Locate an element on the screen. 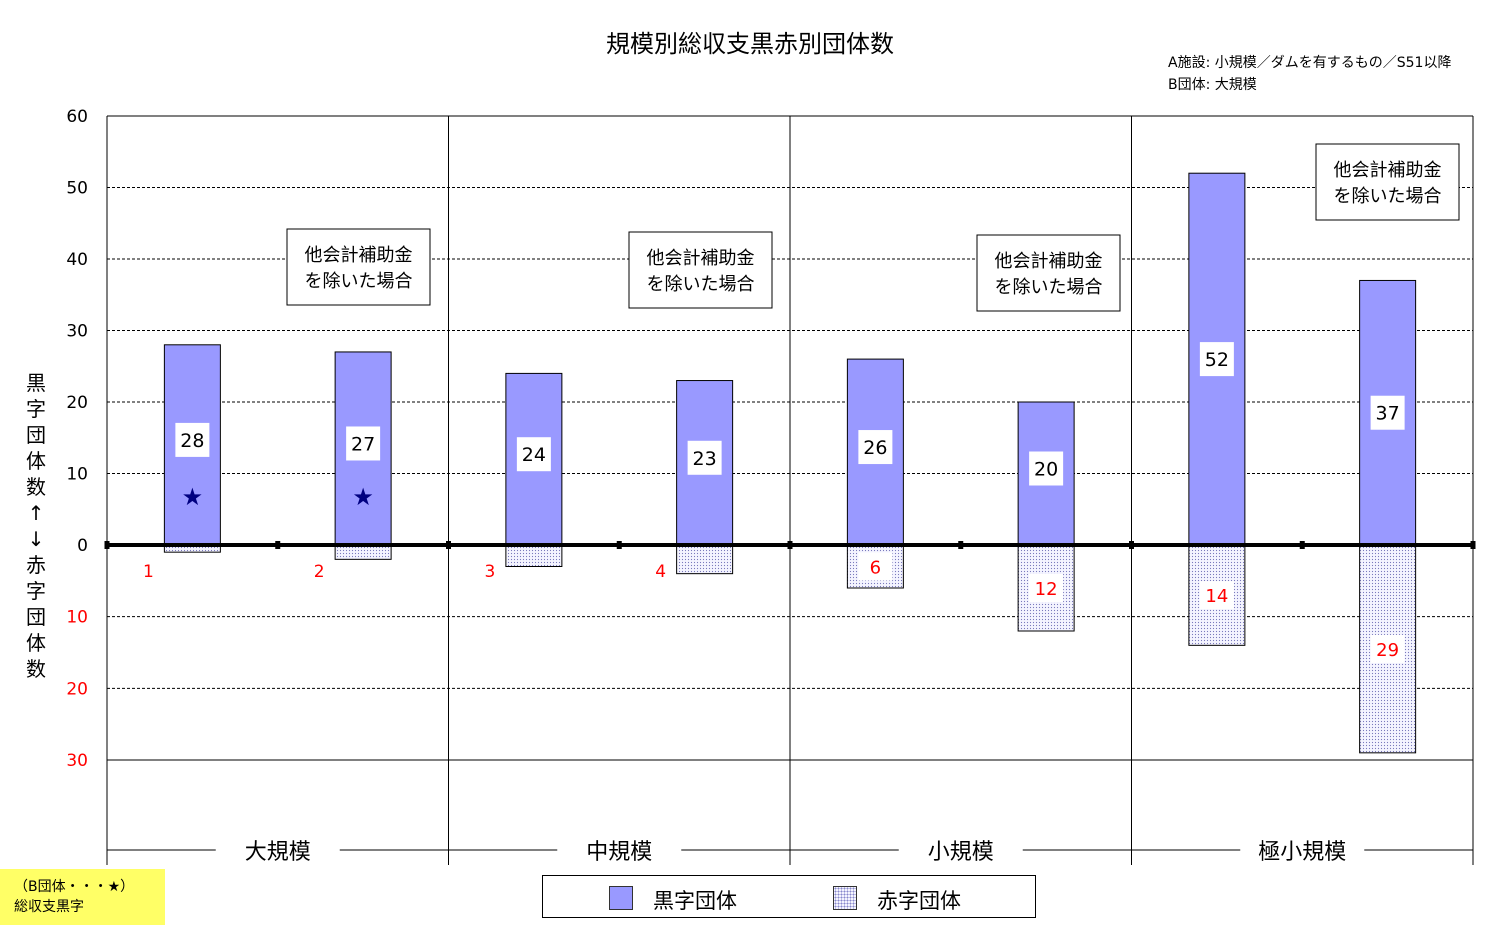 Image resolution: width=1500 pixels, height=927 pixels. value-label-red: 1 is located at coordinates (148, 572).